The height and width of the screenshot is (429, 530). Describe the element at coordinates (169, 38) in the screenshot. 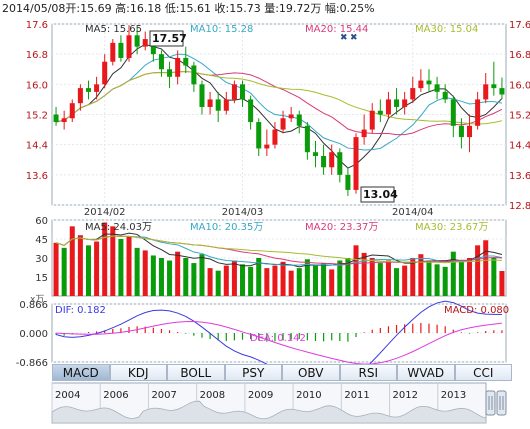

I see `high-marker-text: 17.57` at that location.